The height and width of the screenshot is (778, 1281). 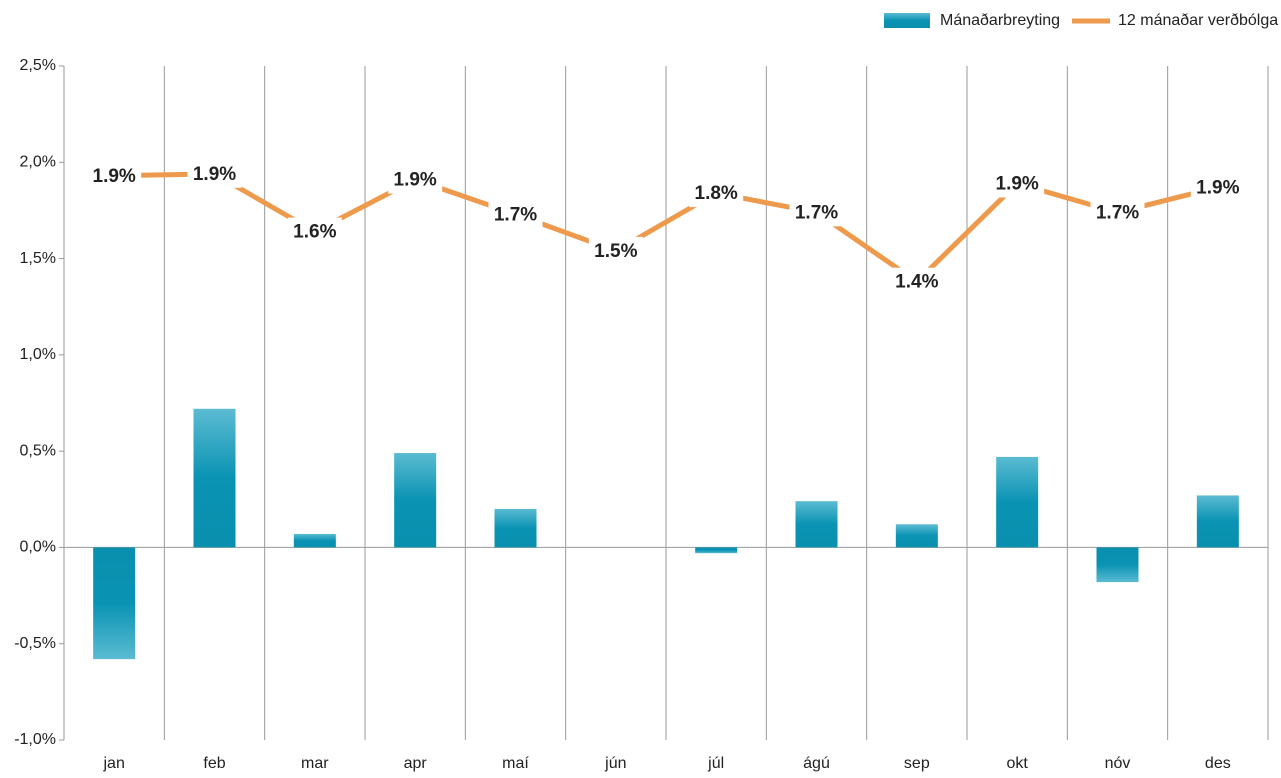 I want to click on data-label: 1.4%, so click(x=916, y=282).